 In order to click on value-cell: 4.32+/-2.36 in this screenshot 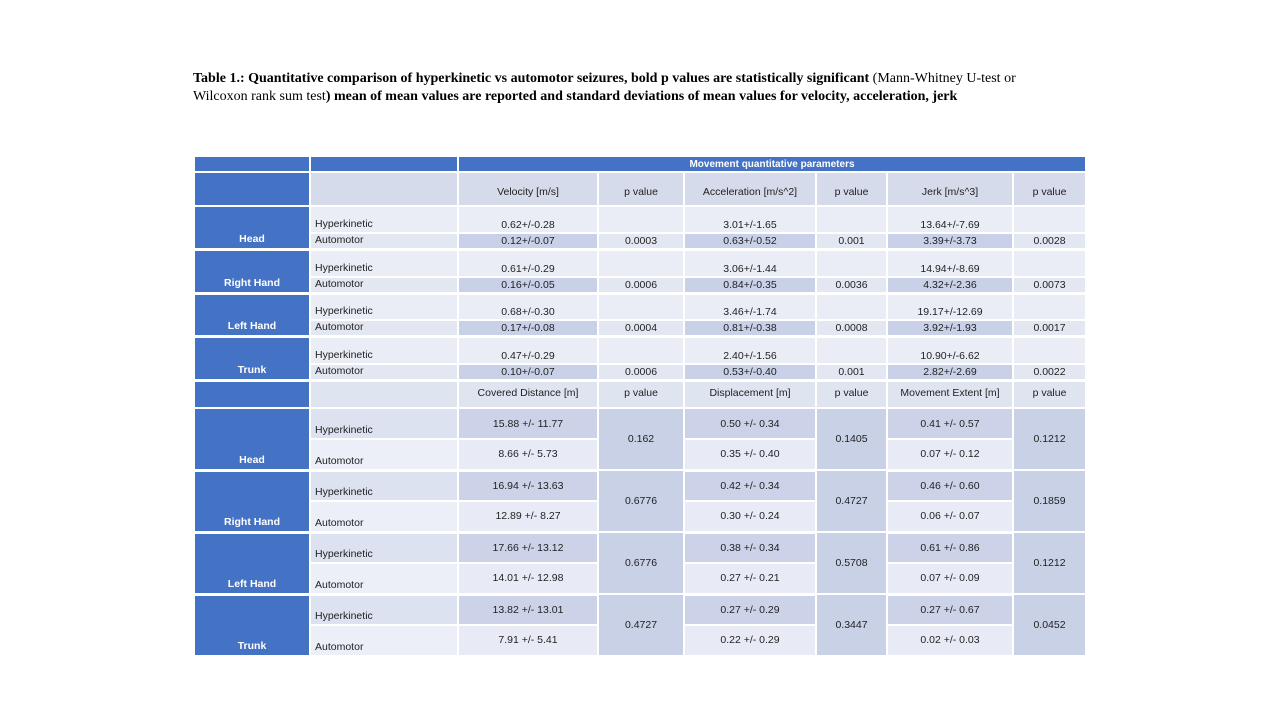, I will do `click(950, 285)`.